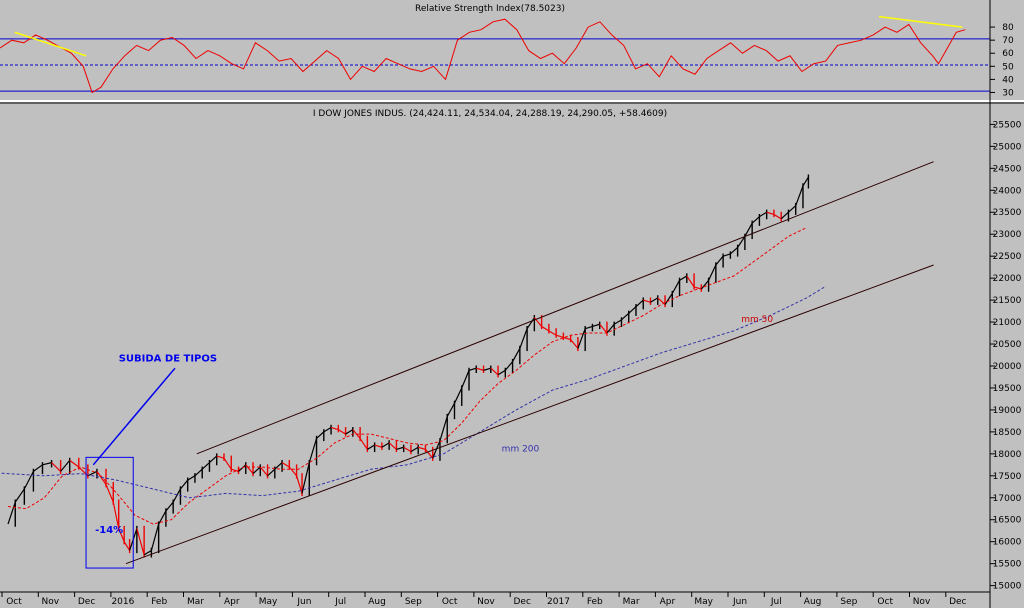  Describe the element at coordinates (1007, 477) in the screenshot. I see `price-tick-label-17500: 17500` at that location.